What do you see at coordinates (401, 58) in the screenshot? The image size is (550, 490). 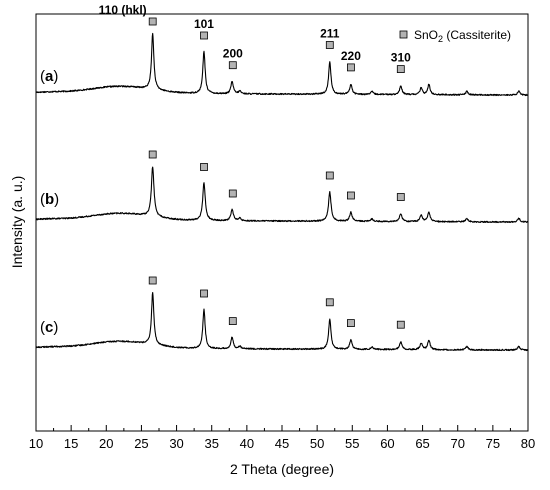 I see `hkl-label: 310` at bounding box center [401, 58].